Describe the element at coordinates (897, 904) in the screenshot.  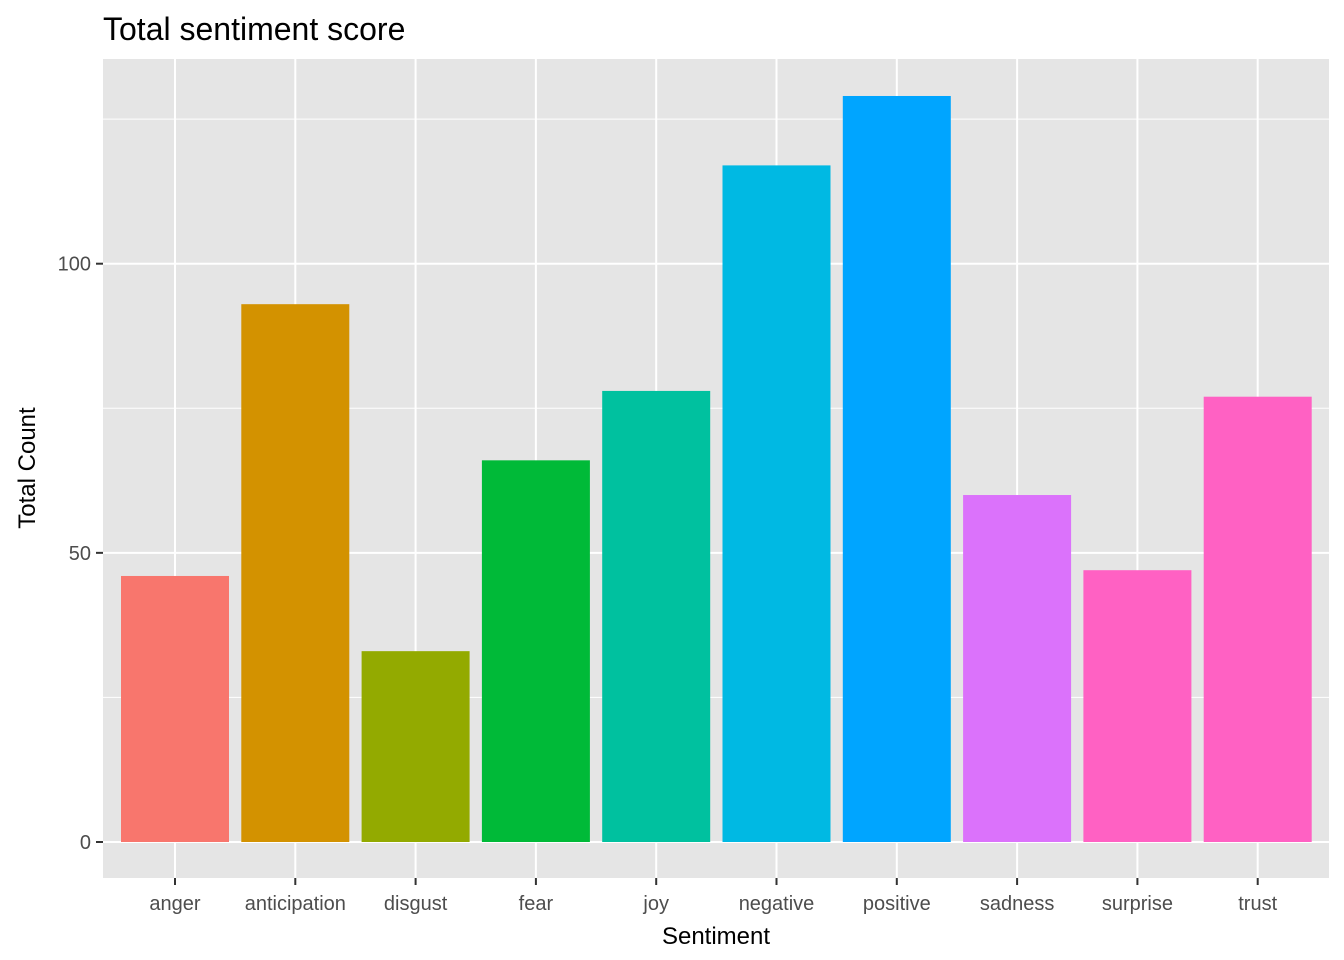
I see `x-tick-label-positive: positive` at that location.